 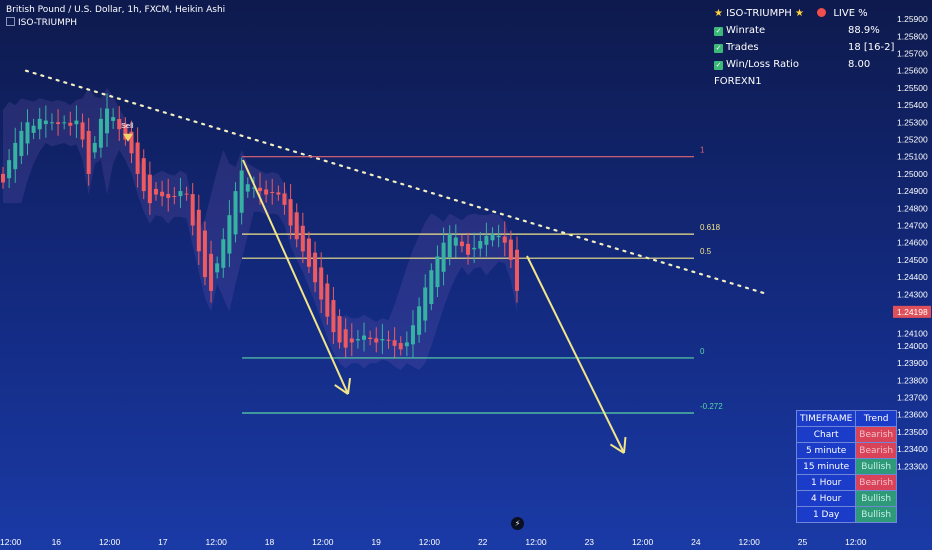 I want to click on arrow-shaft, so click(x=575, y=354).